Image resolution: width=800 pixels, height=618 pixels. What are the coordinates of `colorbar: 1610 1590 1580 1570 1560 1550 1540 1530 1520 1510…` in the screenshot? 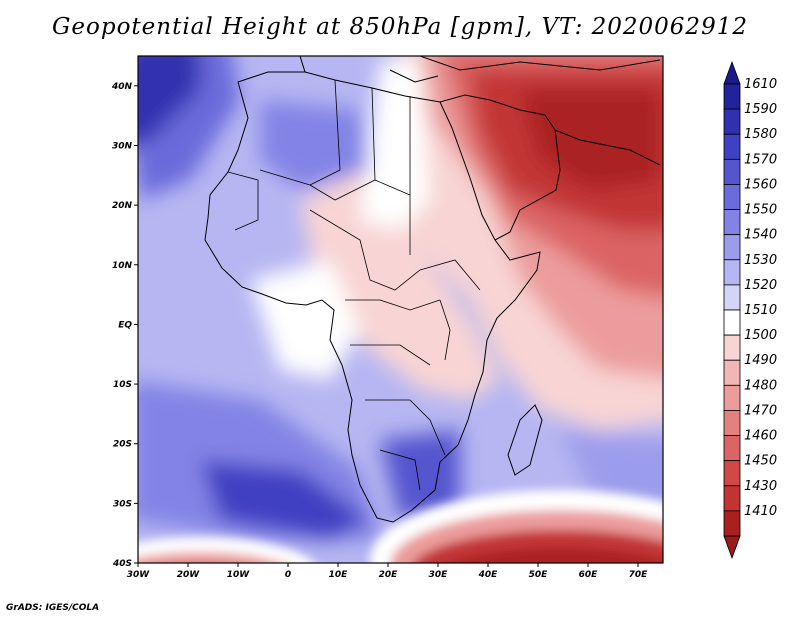 It's located at (750, 310).